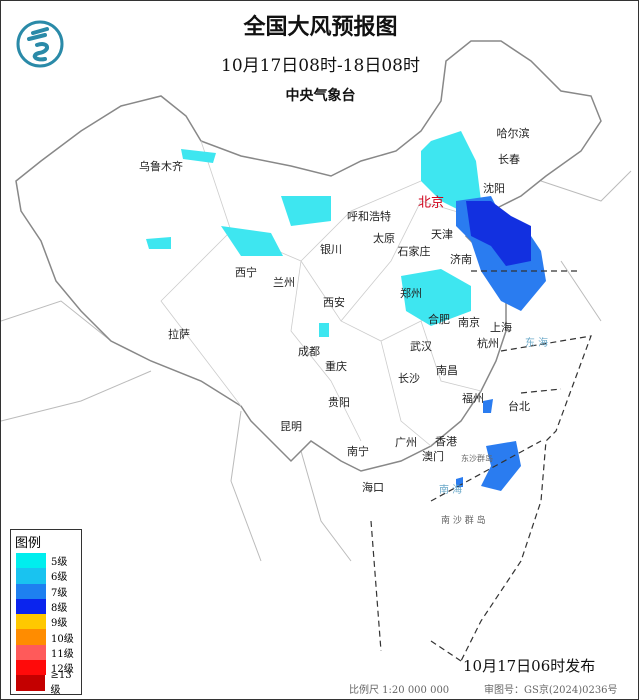  I want to click on map-approval-number: 审图号：GS京(2024)0236号, so click(551, 690).